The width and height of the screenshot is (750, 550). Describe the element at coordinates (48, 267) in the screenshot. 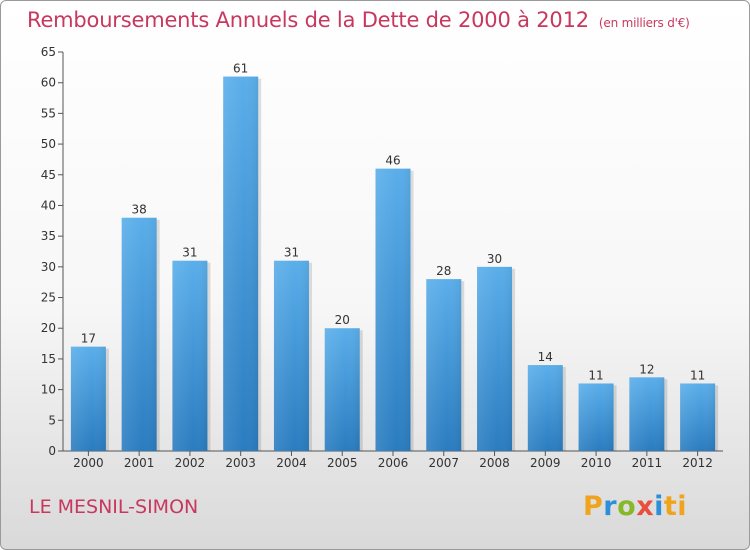

I see `y-tick-label: 30` at that location.